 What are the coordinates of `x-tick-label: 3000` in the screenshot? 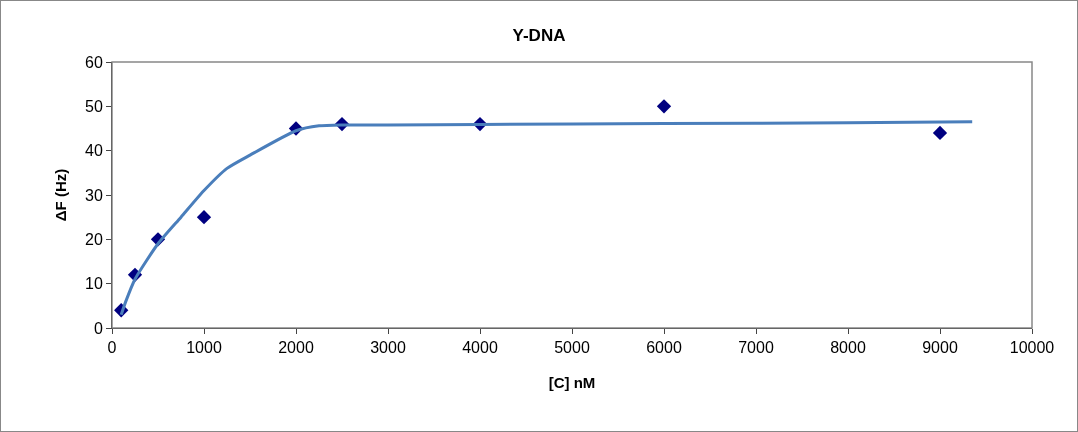 It's located at (388, 348).